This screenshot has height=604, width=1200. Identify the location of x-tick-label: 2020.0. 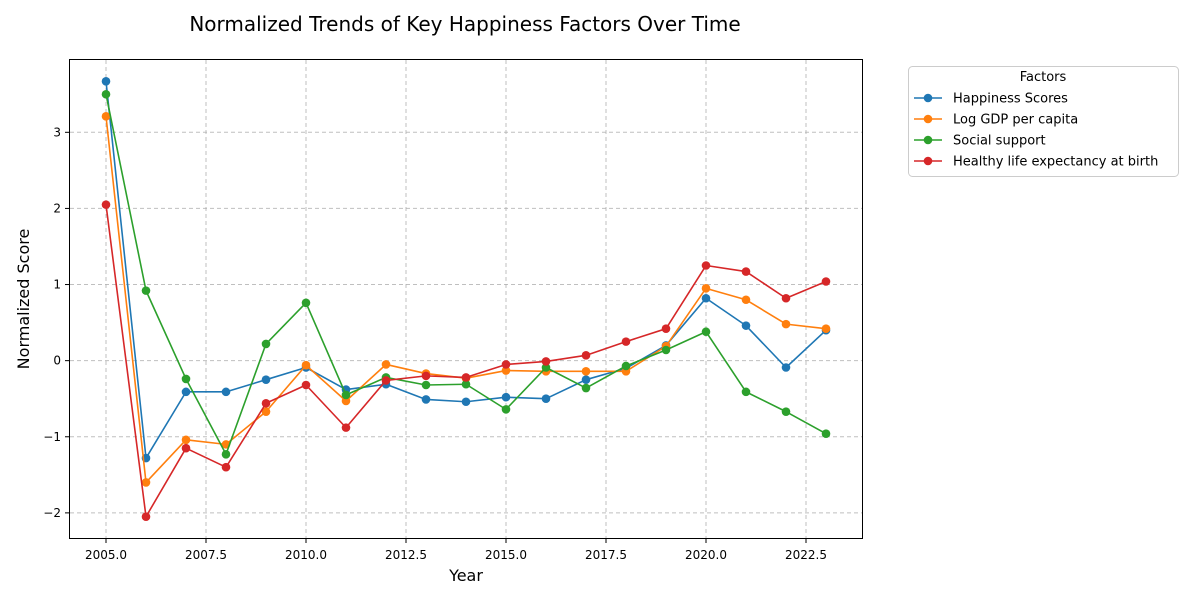
(706, 555).